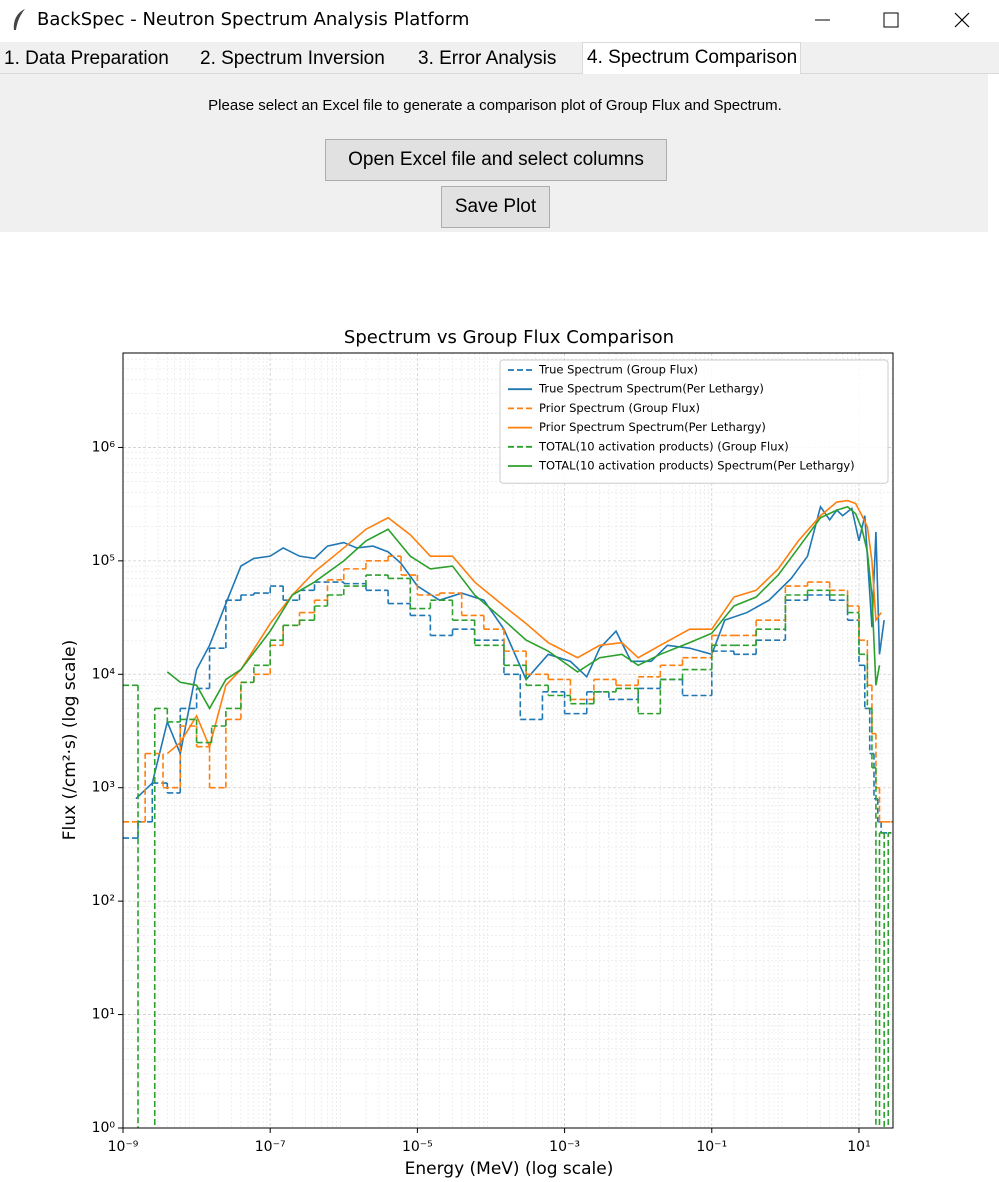 The height and width of the screenshot is (1182, 999). I want to click on x-tick-label: 10⁻¹, so click(711, 1147).